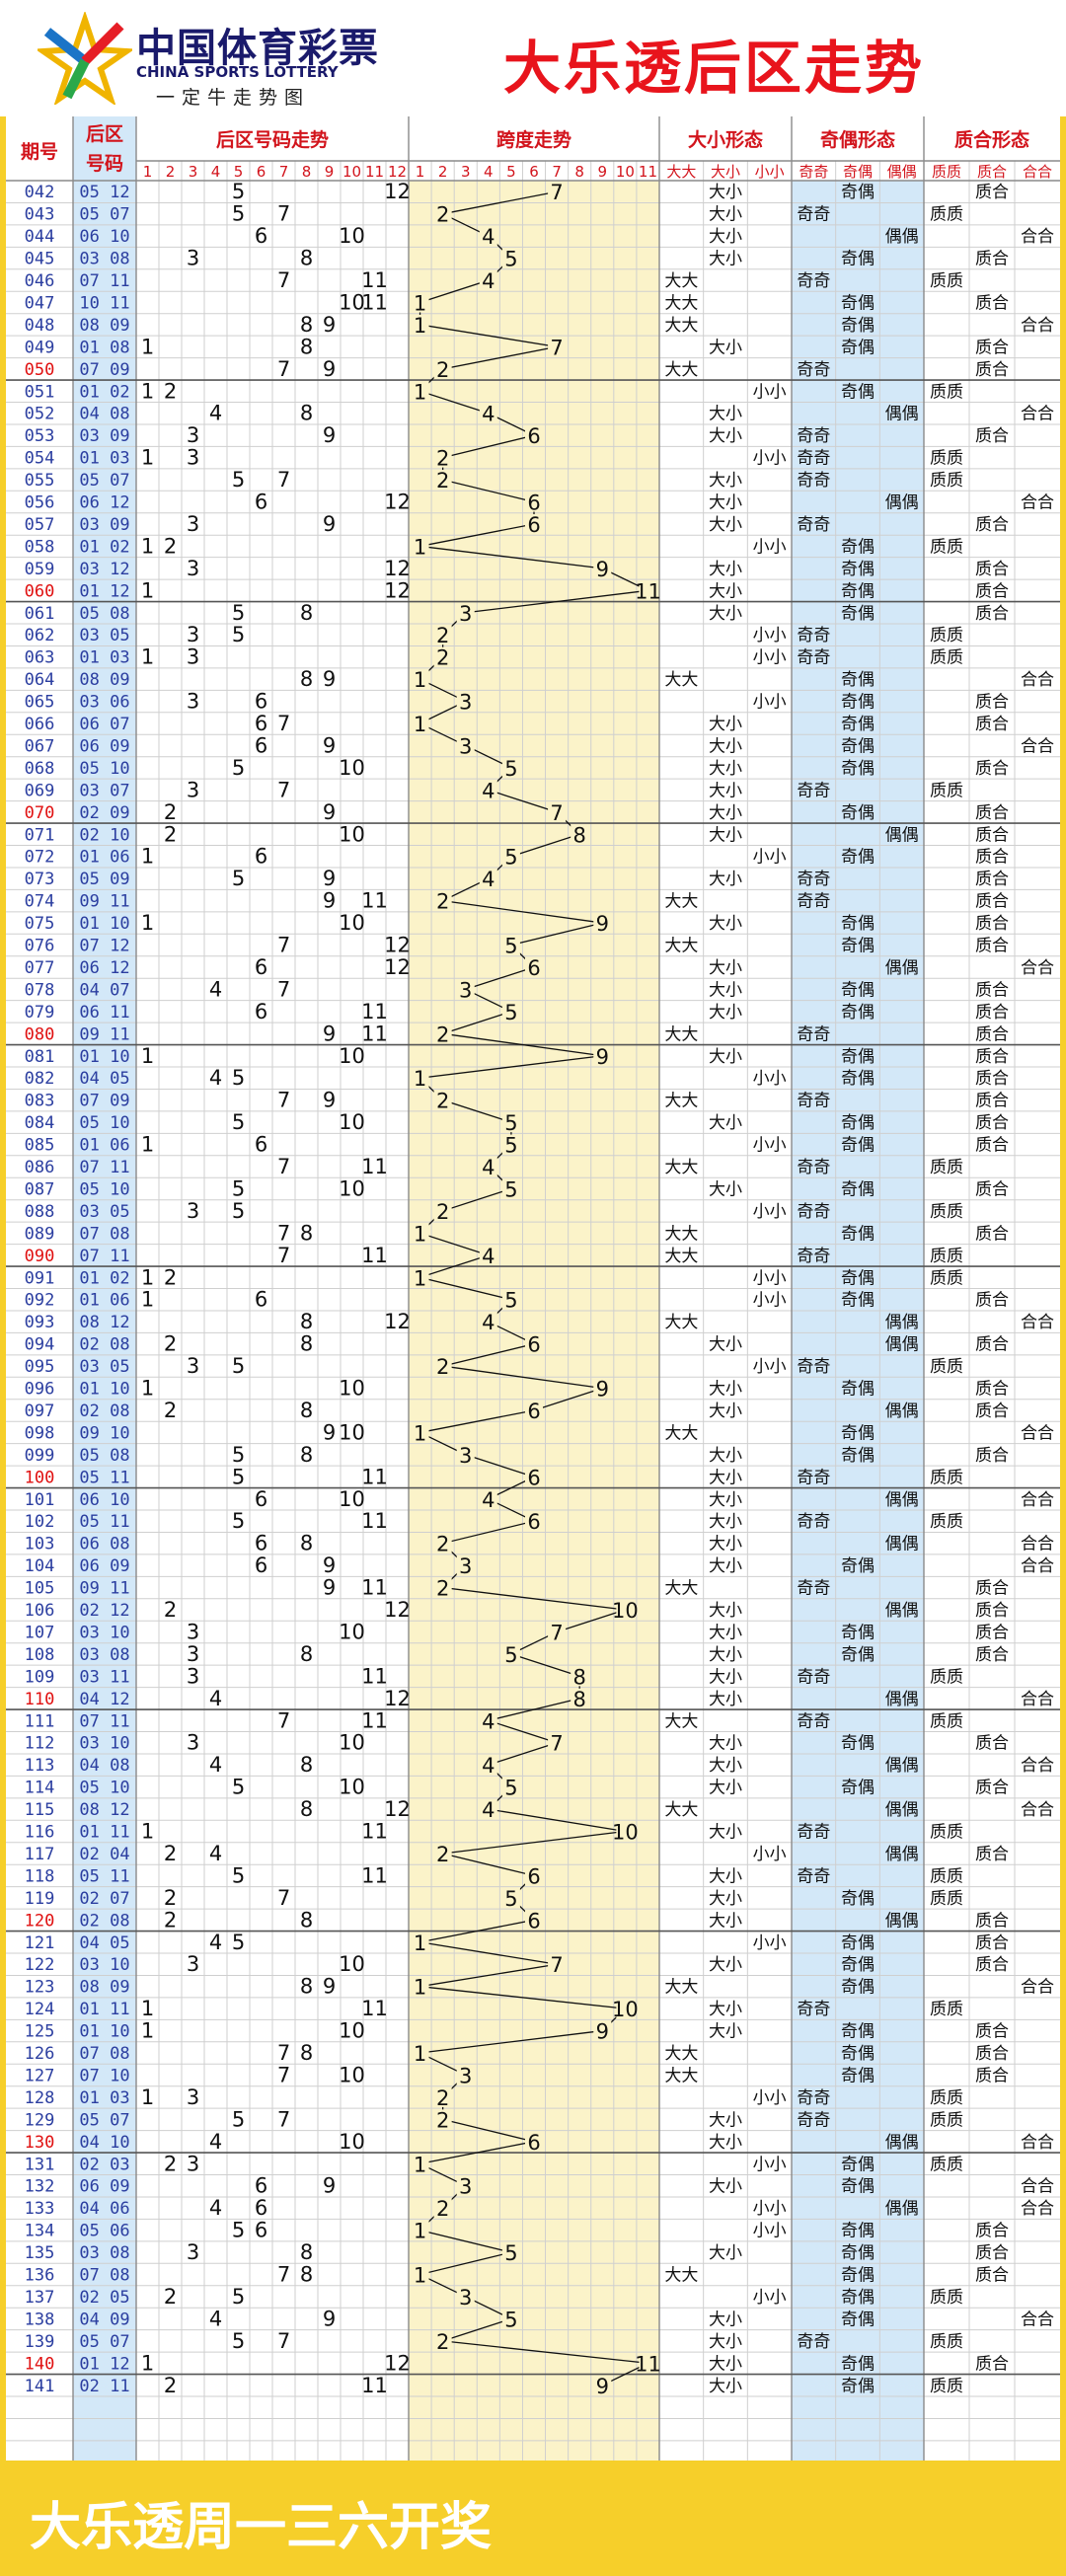  I want to click on span-col-label: 1, so click(420, 172).